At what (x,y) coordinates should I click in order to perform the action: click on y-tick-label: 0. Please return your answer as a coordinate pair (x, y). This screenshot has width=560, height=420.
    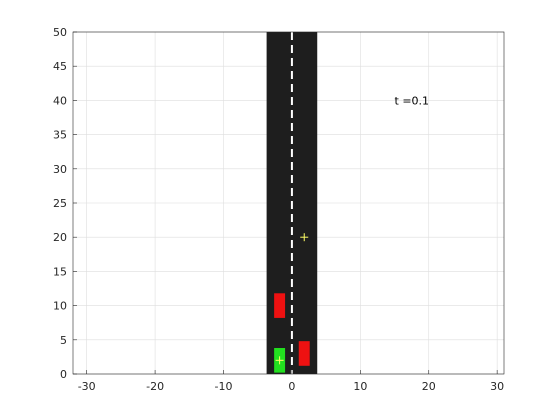
    Looking at the image, I should click on (63, 374).